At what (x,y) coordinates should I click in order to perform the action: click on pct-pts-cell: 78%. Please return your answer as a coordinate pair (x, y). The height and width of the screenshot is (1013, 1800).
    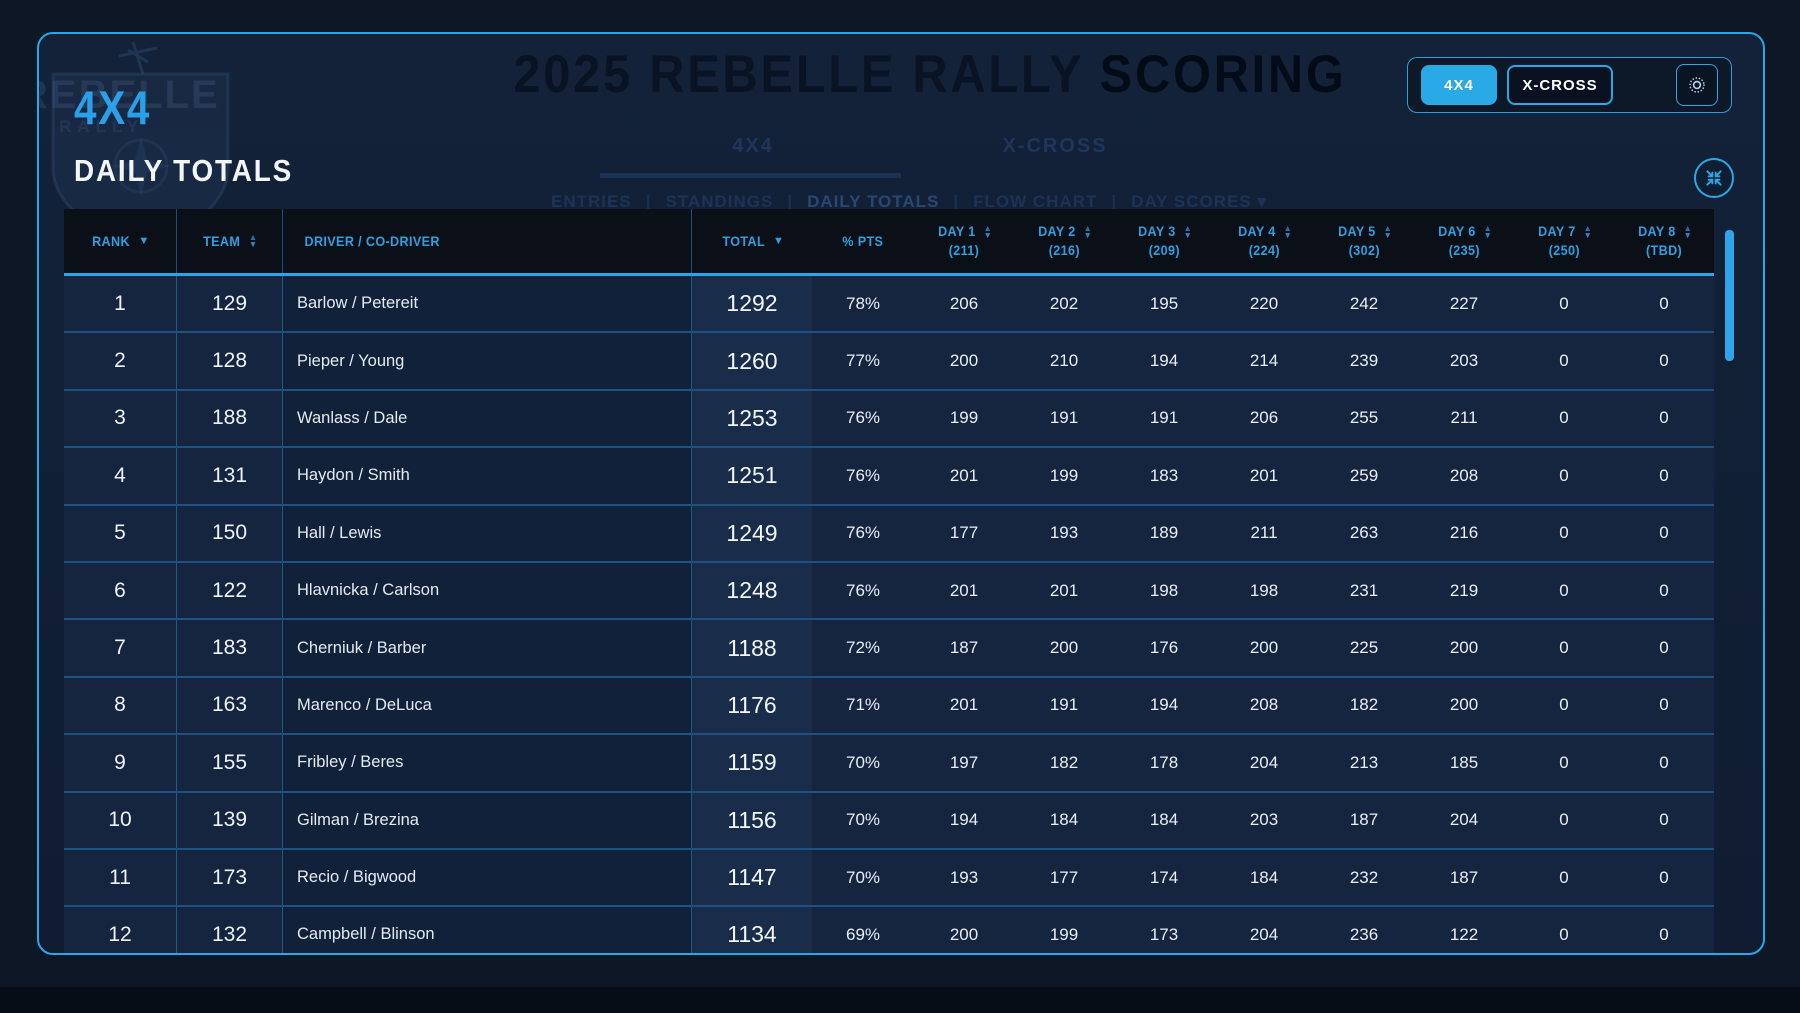
    Looking at the image, I should click on (863, 303).